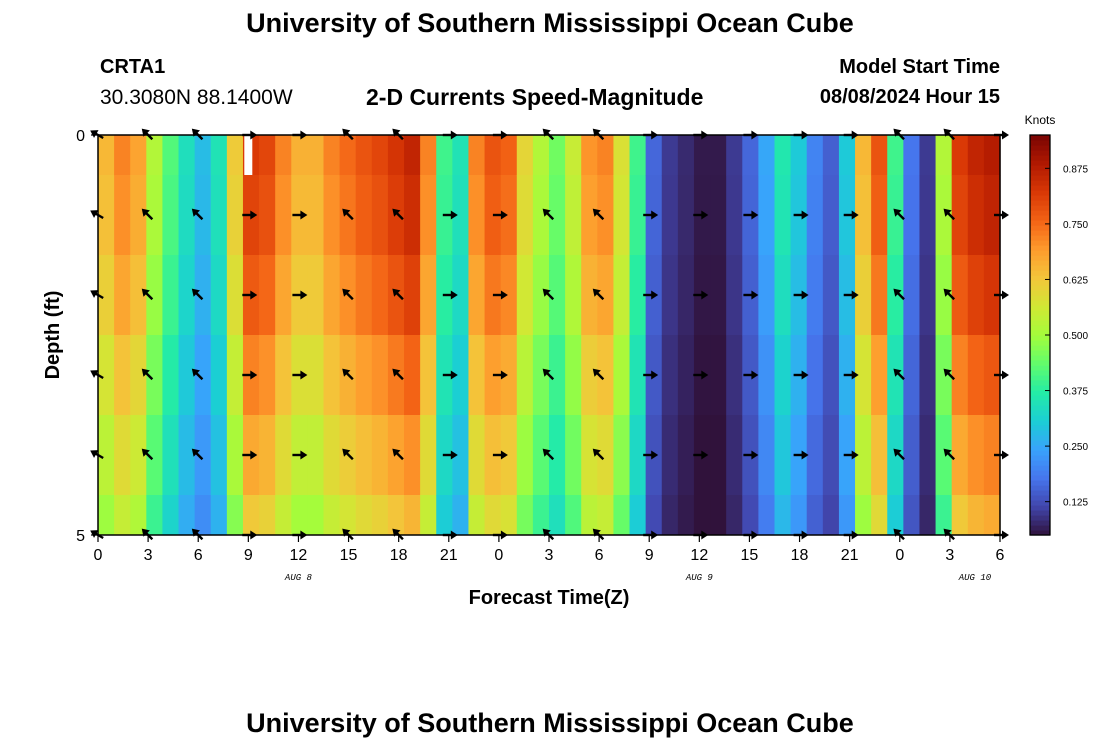 The image size is (1100, 750). Describe the element at coordinates (850, 555) in the screenshot. I see `x-tick-label: 21` at that location.